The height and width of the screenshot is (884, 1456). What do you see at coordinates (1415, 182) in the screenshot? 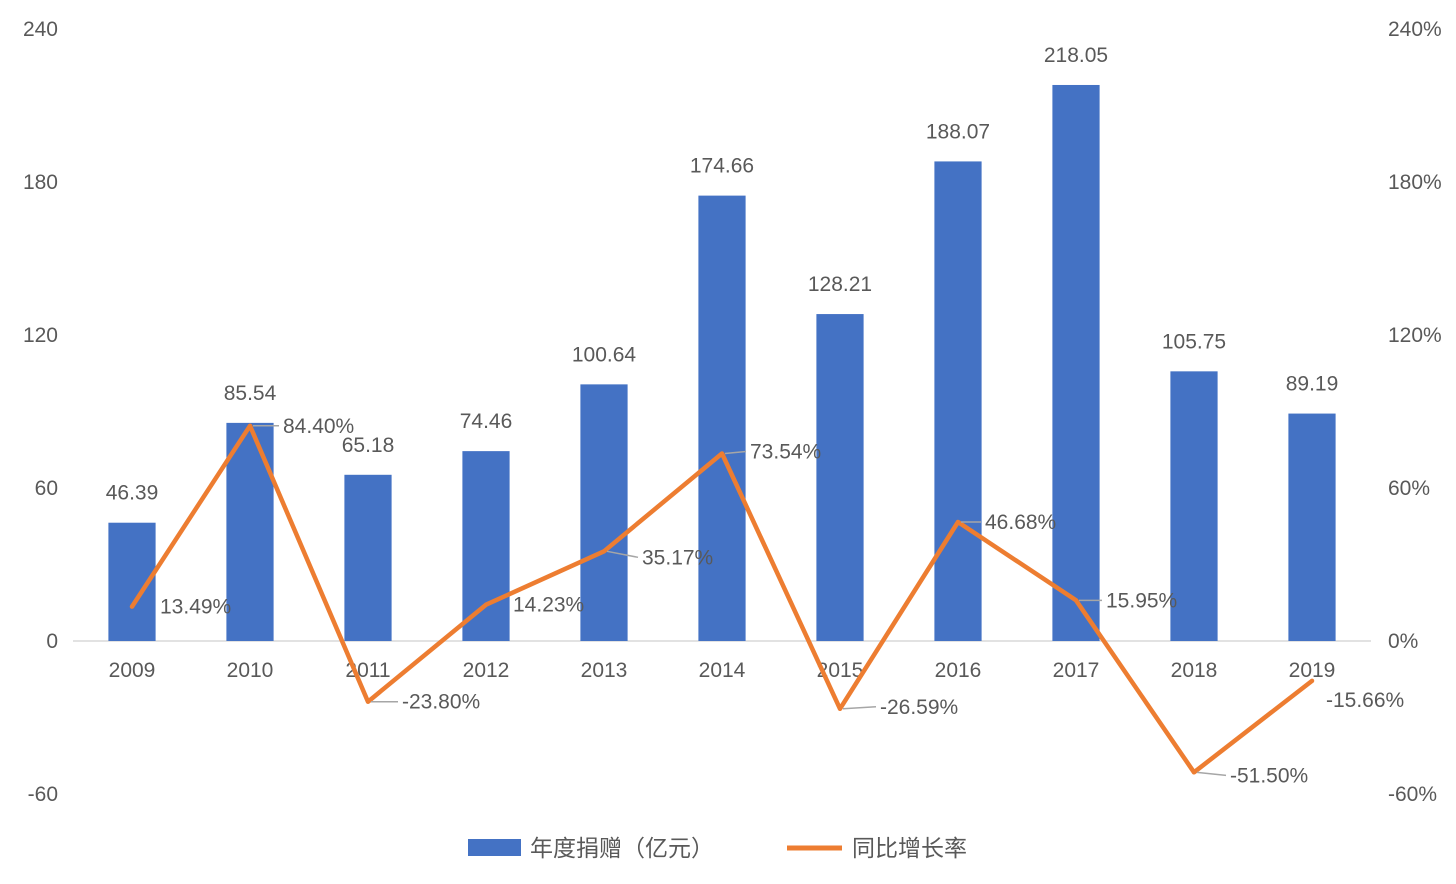
I see `y-right-tick-label: 180%` at bounding box center [1415, 182].